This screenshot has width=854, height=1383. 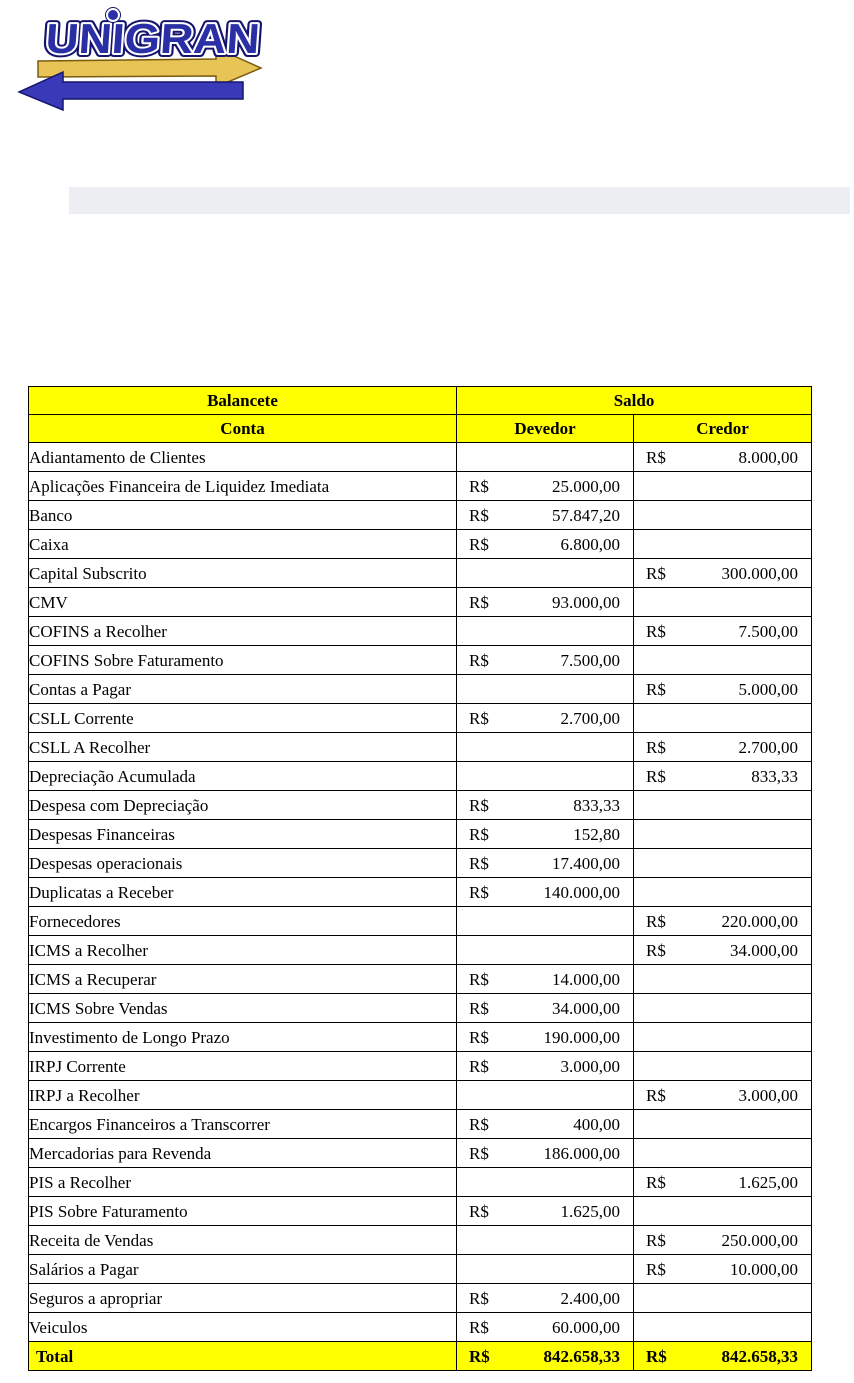 I want to click on devedor-value: 140.000,00, so click(x=582, y=892).